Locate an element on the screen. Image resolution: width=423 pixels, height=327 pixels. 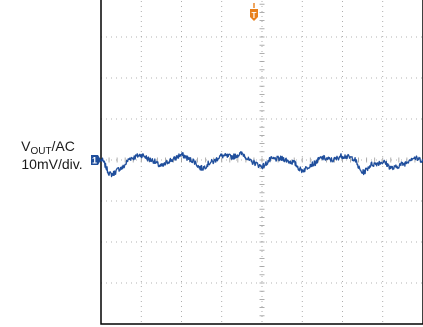
trace-layer is located at coordinates (261, 164).